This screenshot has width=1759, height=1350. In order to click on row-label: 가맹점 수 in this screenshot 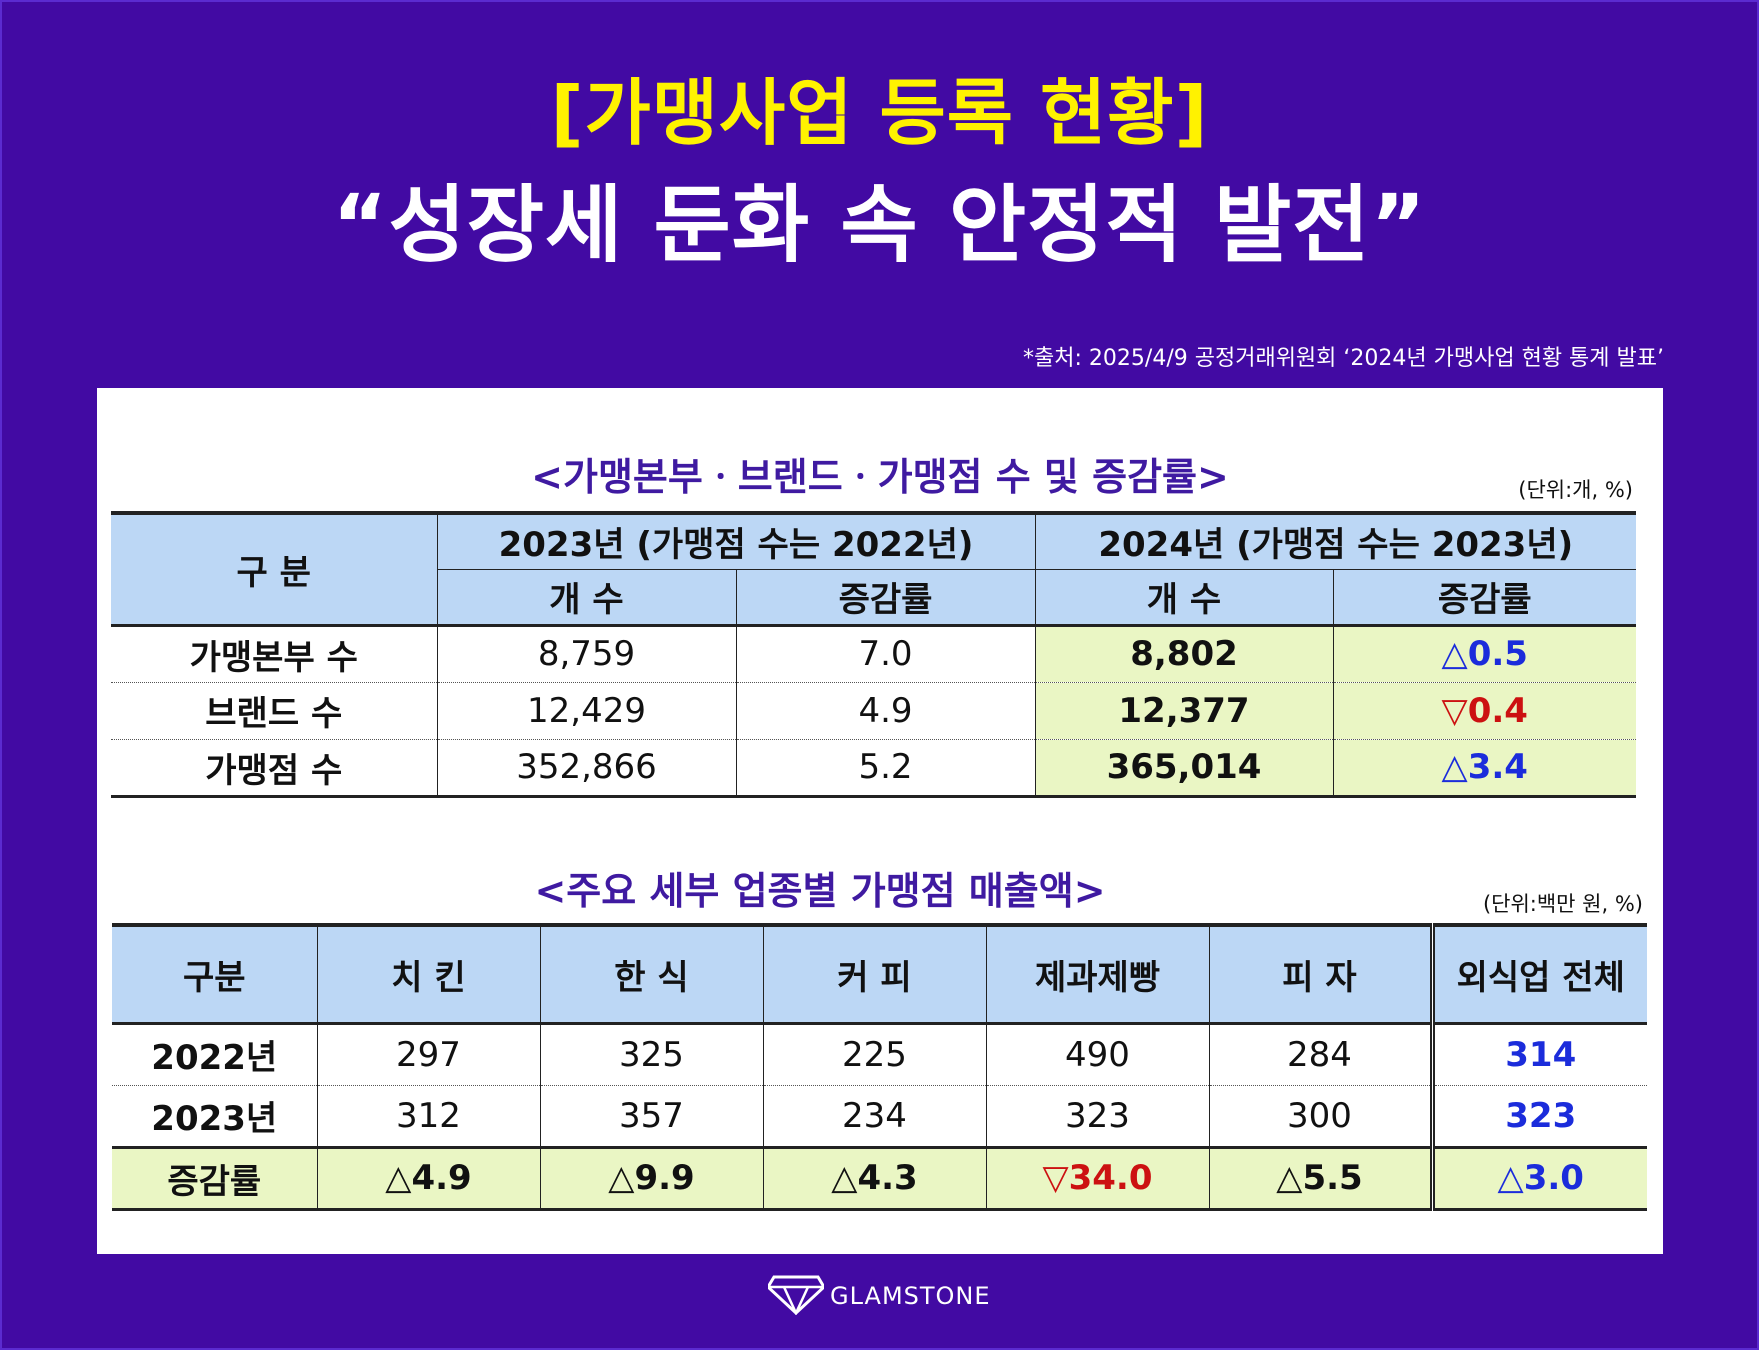, I will do `click(274, 768)`.